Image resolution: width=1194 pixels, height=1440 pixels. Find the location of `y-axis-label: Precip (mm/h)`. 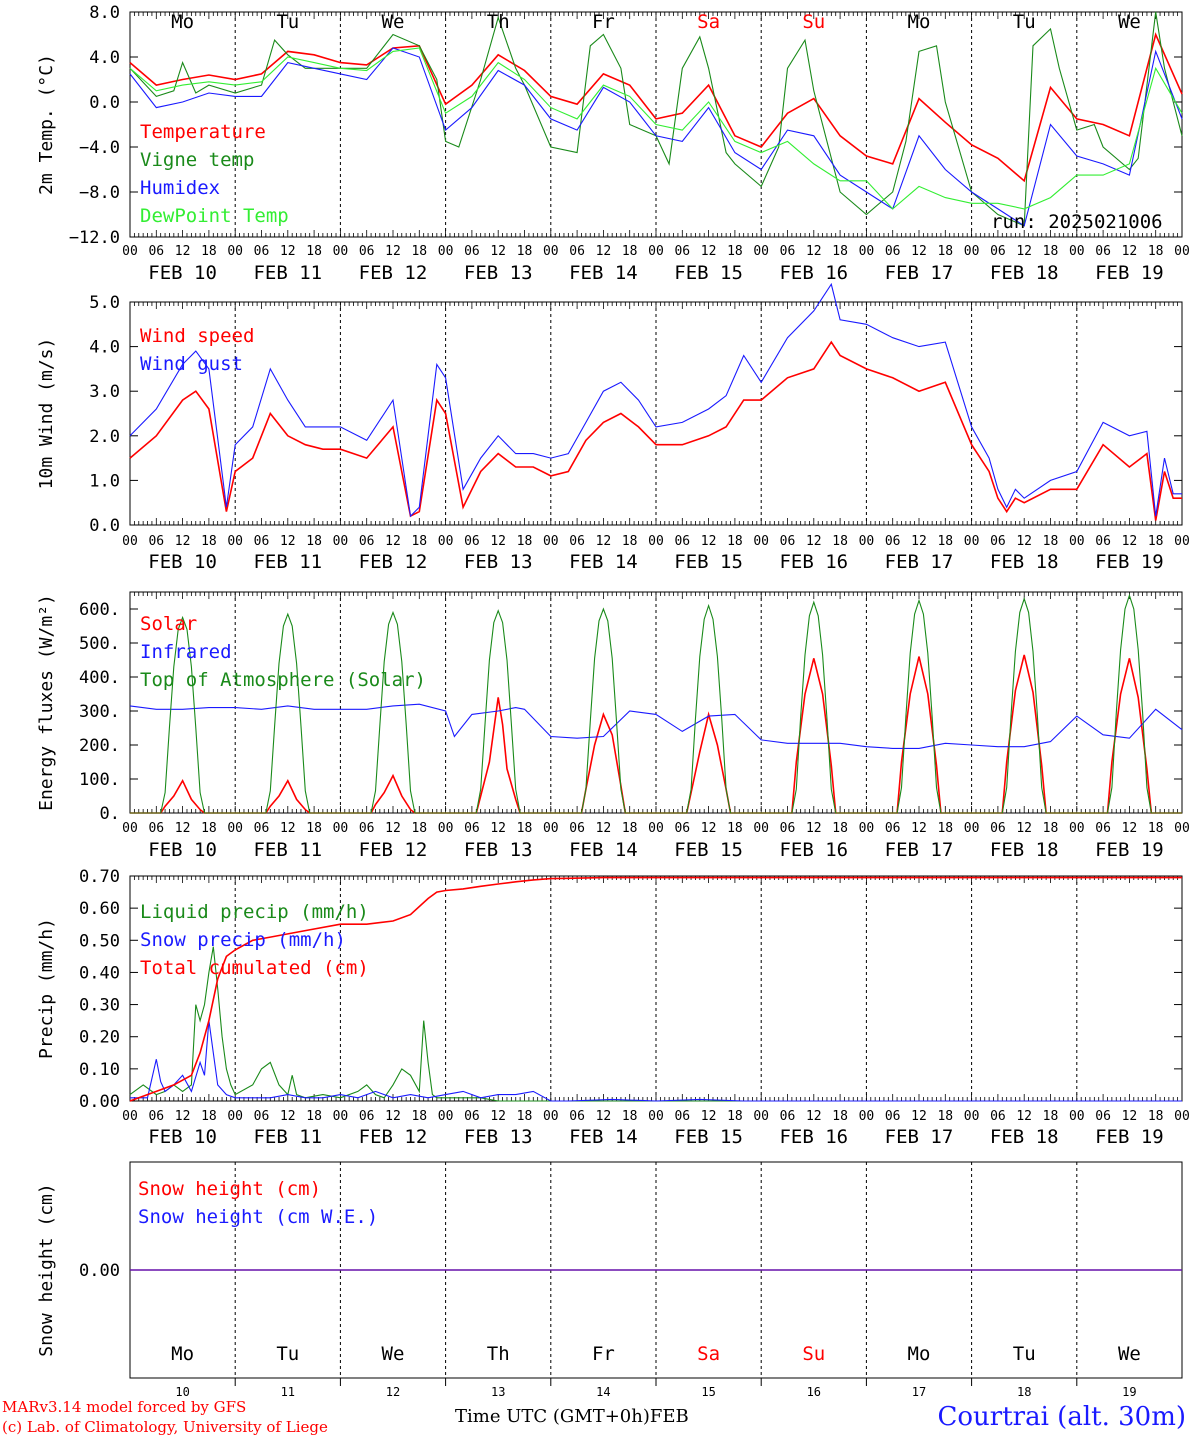

y-axis-label: Precip (mm/h) is located at coordinates (46, 988).